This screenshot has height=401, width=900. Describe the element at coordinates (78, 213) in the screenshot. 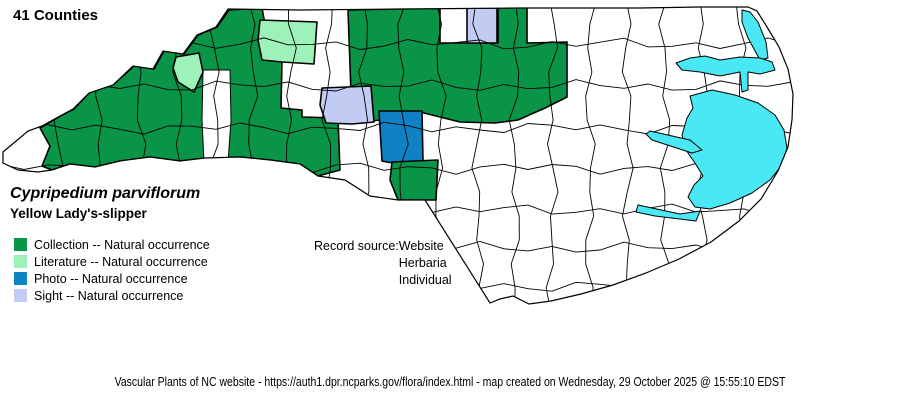

I see `species-common-name: Yellow Lady's-slipper` at that location.